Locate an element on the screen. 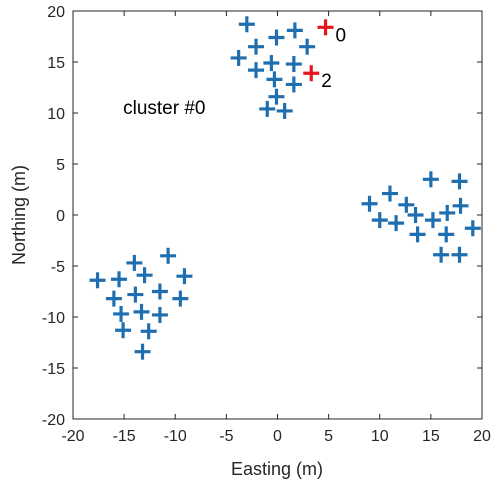  y-tick-label: -20 is located at coordinates (53, 420).